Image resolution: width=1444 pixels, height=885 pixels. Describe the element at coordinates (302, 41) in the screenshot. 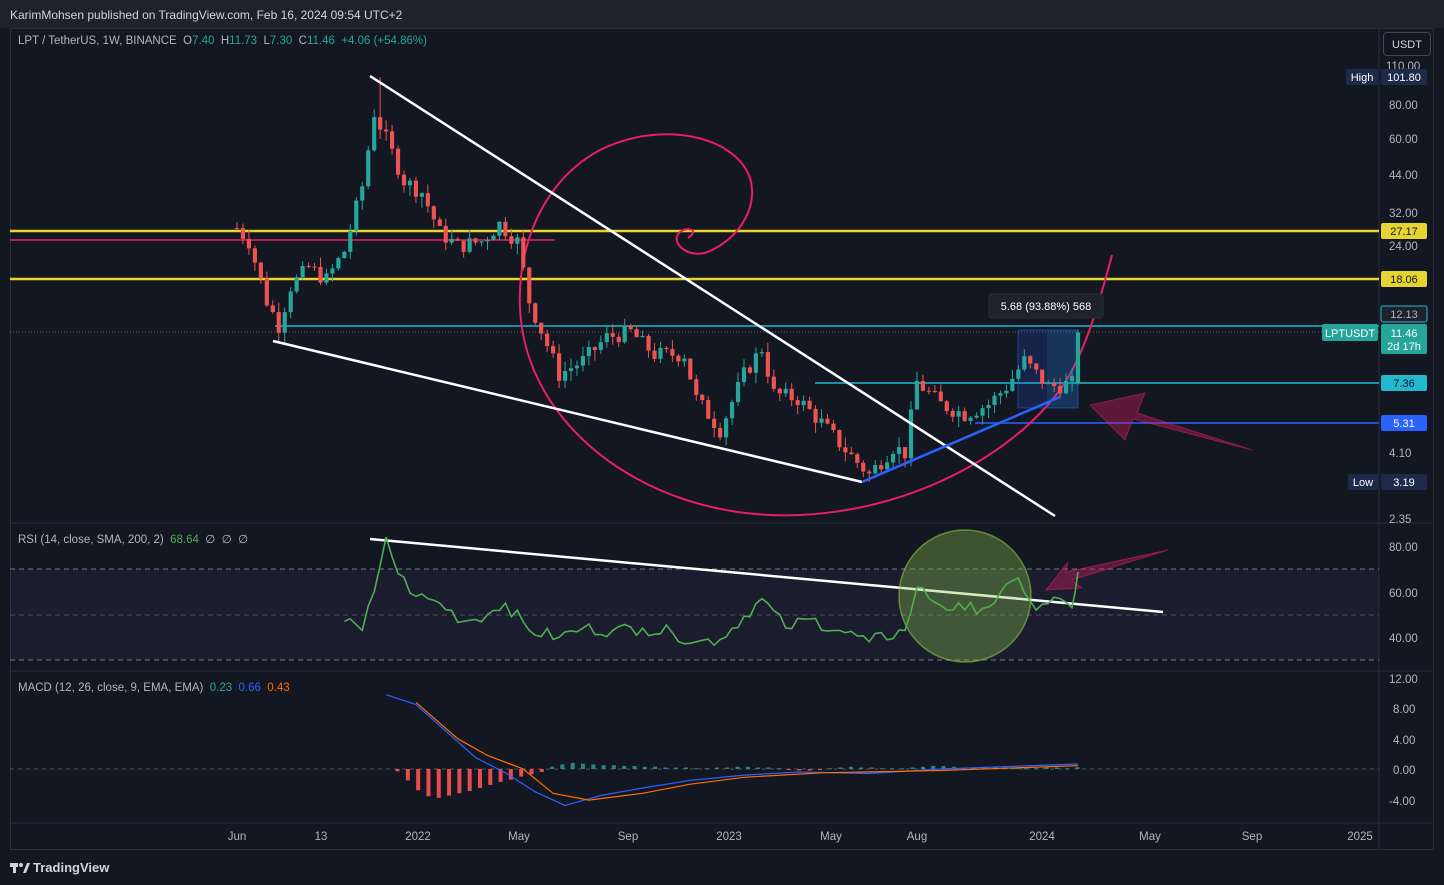

I see `close-label: C` at that location.